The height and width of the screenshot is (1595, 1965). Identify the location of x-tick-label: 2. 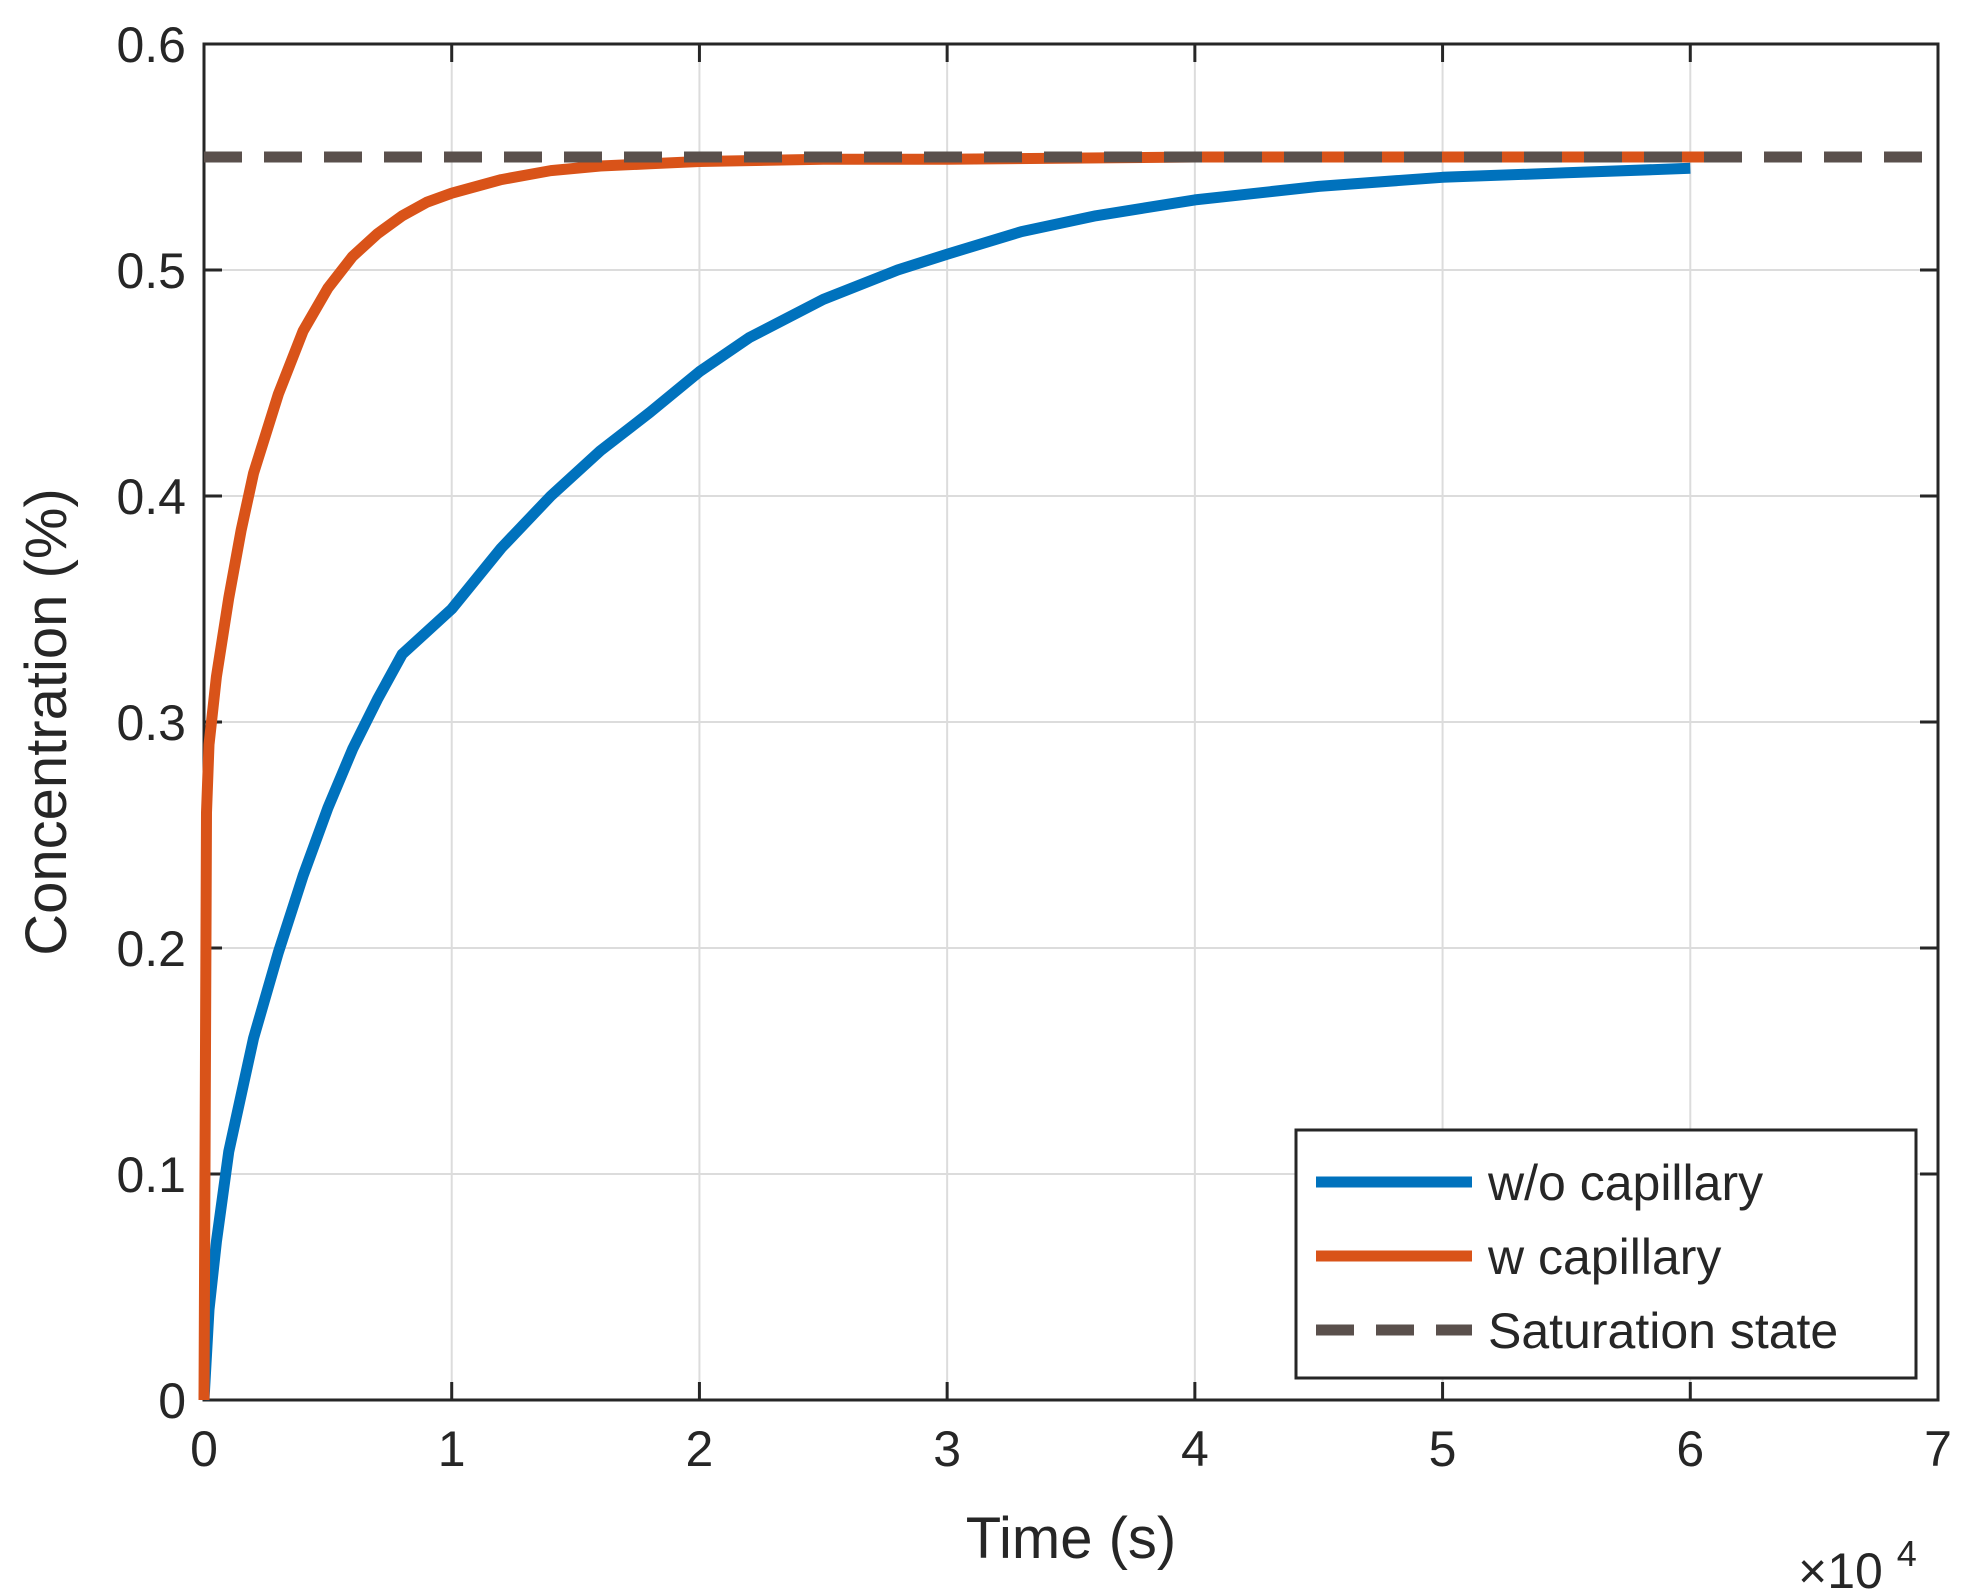
(700, 1449).